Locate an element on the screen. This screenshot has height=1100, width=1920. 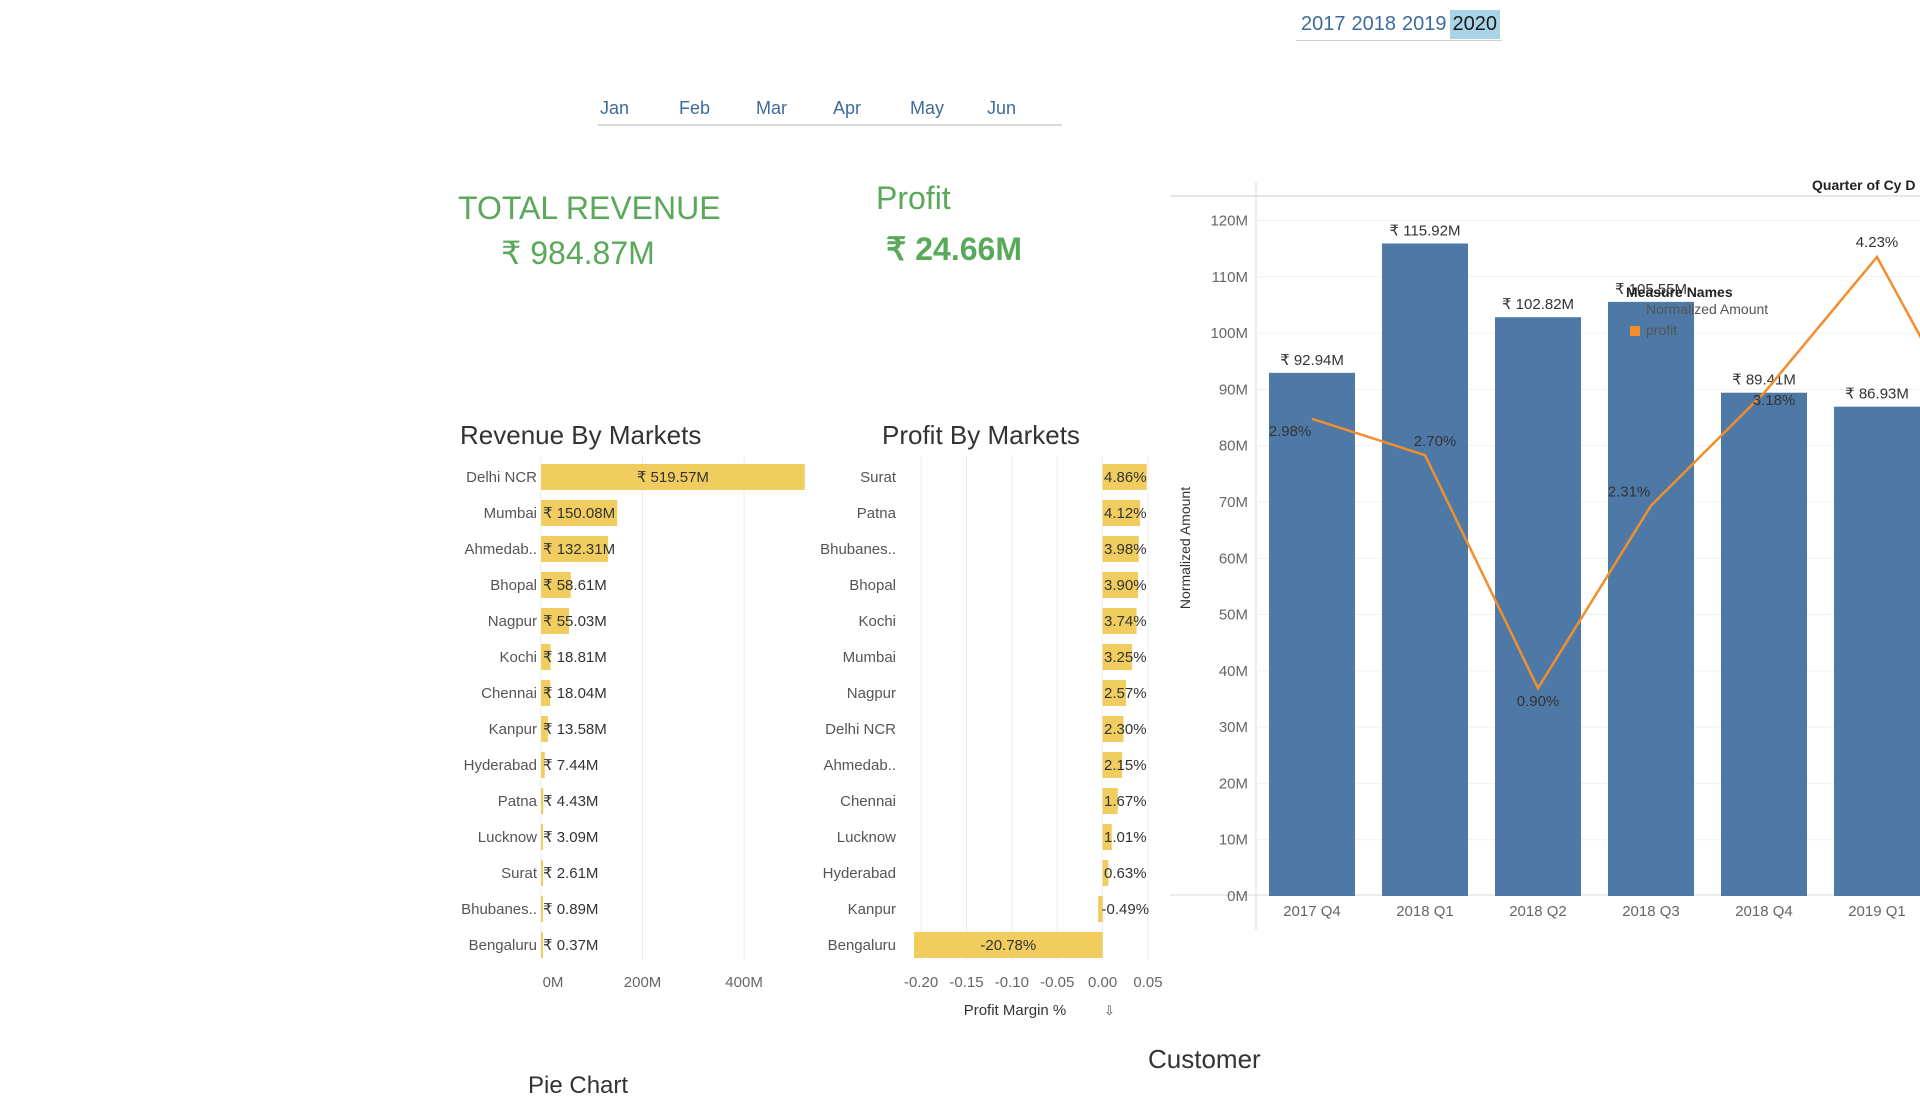
bar-value-label: 4.12% is located at coordinates (1125, 513).